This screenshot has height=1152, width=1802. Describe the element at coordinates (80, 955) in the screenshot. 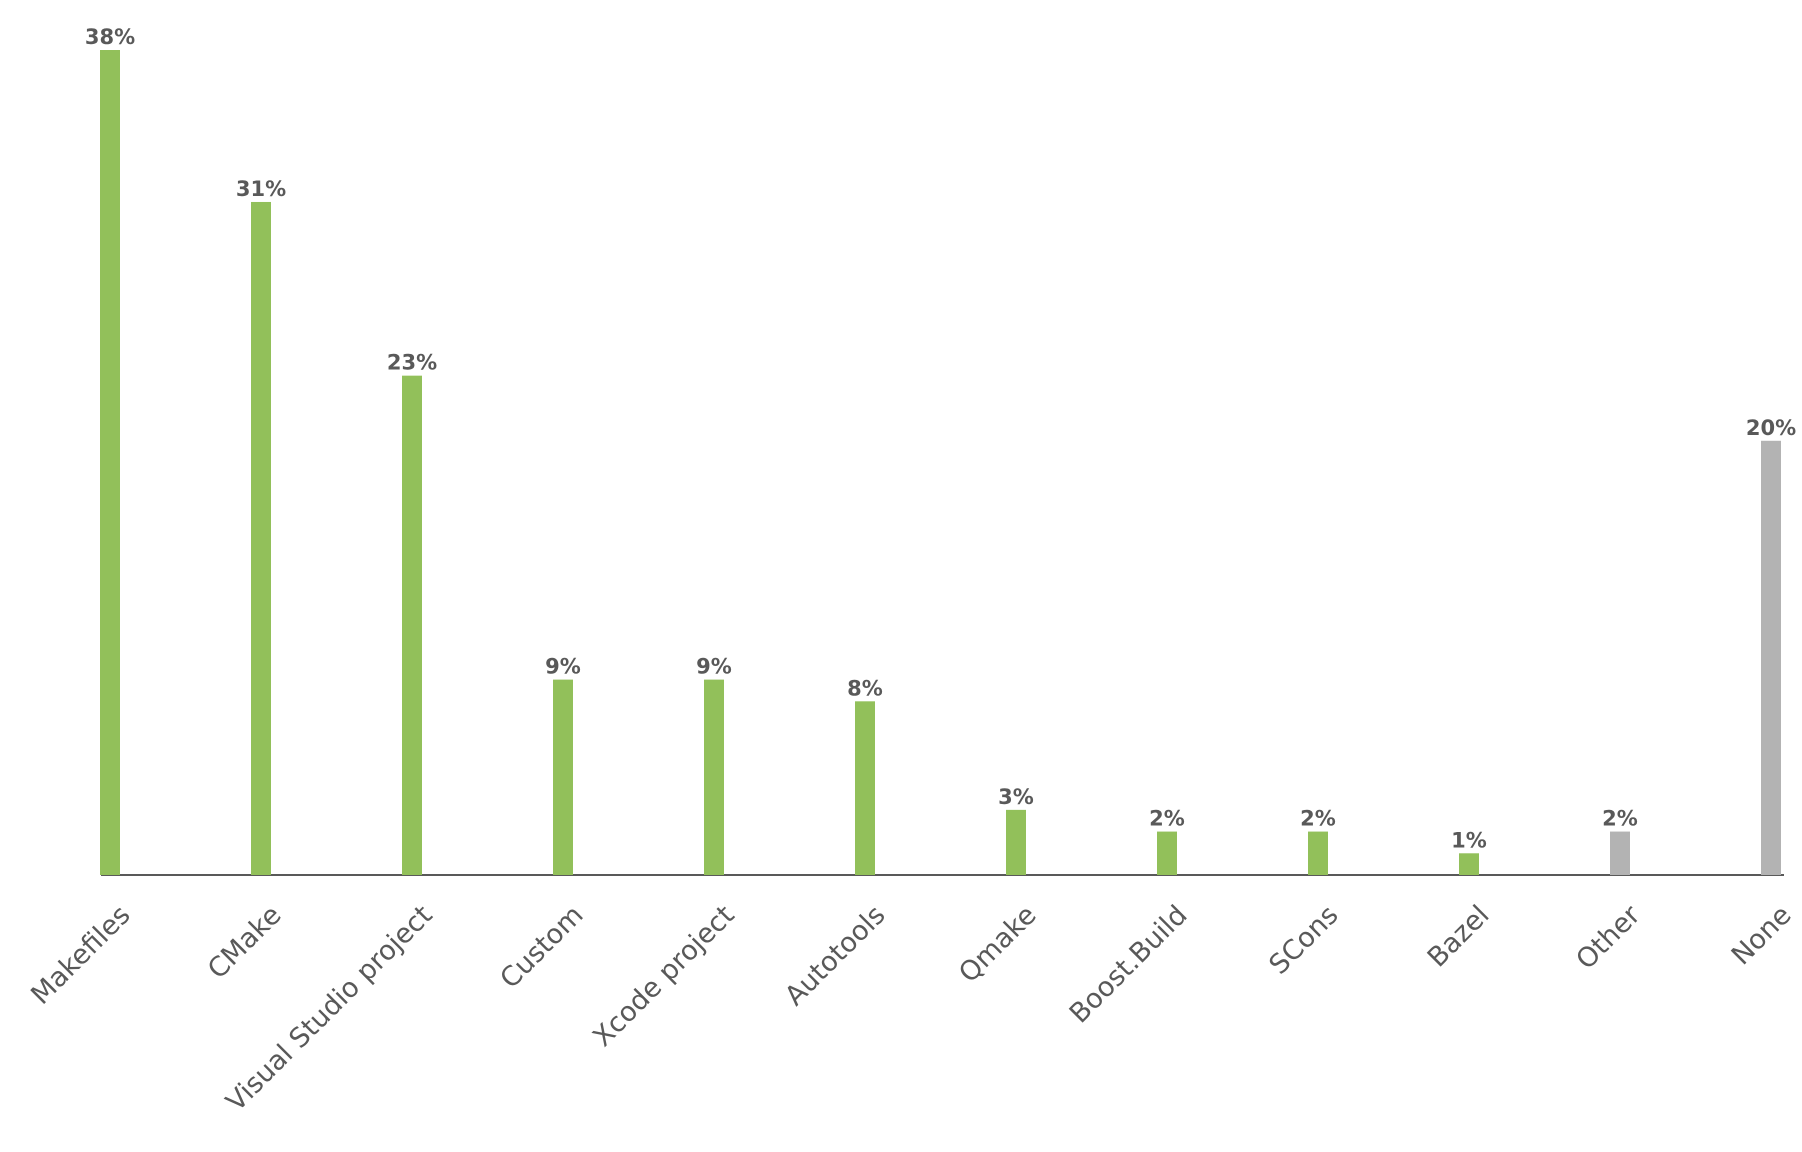

I see `x-tick-label: Makefiles` at that location.